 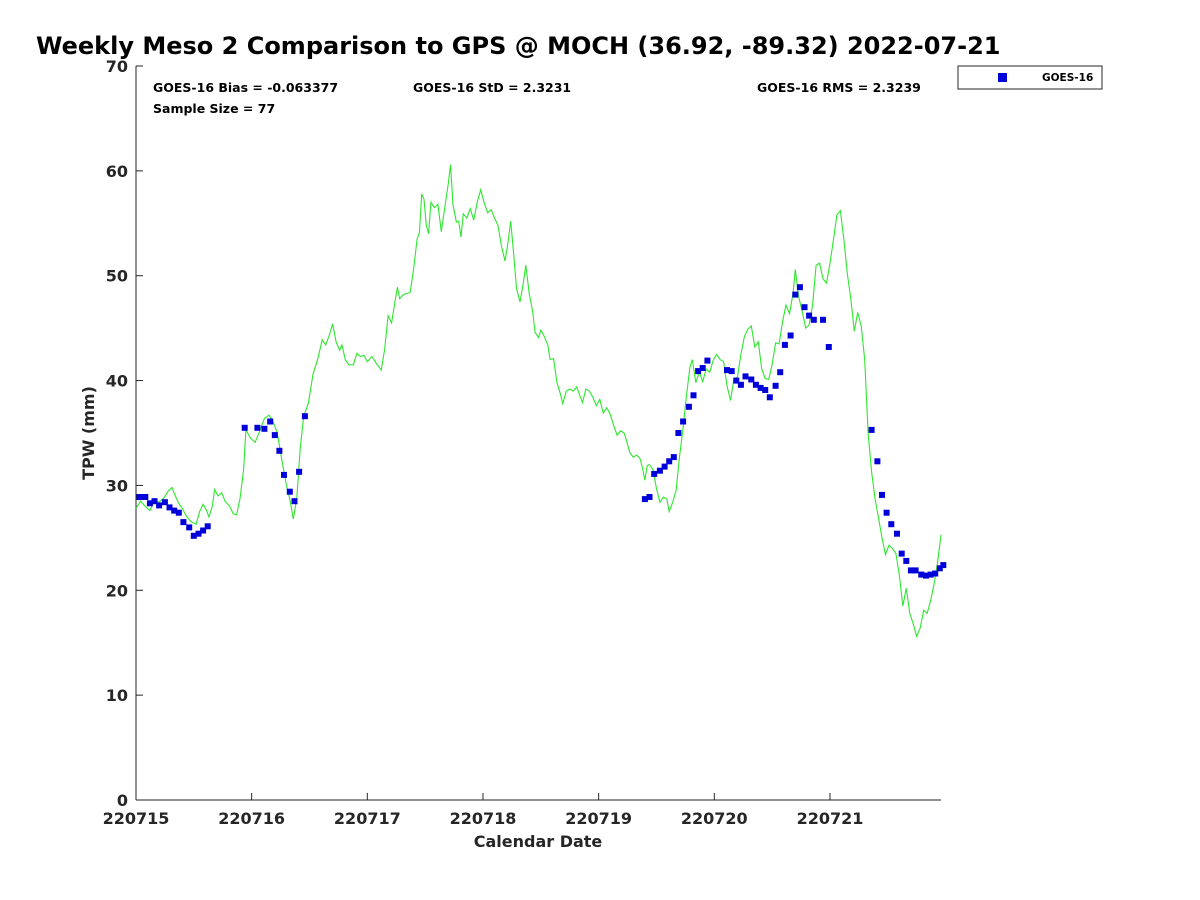 What do you see at coordinates (117, 66) in the screenshot?
I see `y-tick-label: 70` at bounding box center [117, 66].